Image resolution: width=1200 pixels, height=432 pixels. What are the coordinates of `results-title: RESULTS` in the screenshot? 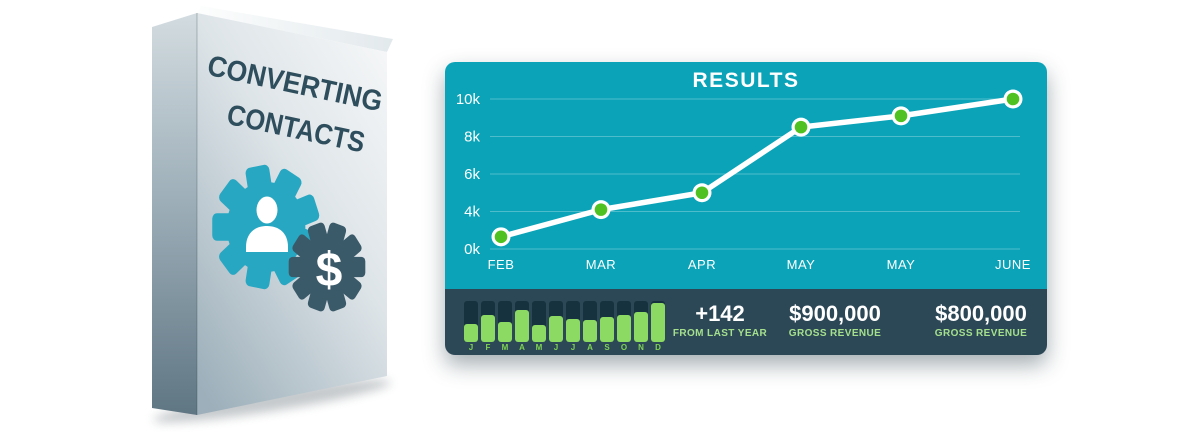 It's located at (746, 80).